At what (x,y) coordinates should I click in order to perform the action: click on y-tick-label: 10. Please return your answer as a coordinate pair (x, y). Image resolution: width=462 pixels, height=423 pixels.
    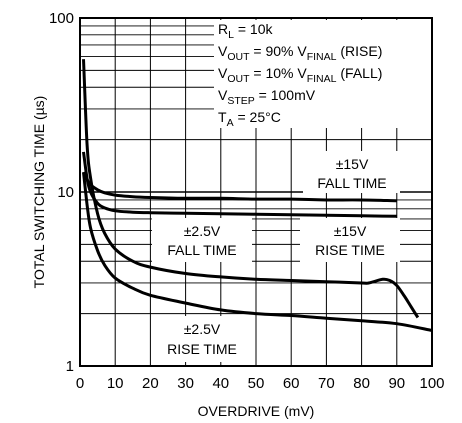
    Looking at the image, I should click on (65, 192).